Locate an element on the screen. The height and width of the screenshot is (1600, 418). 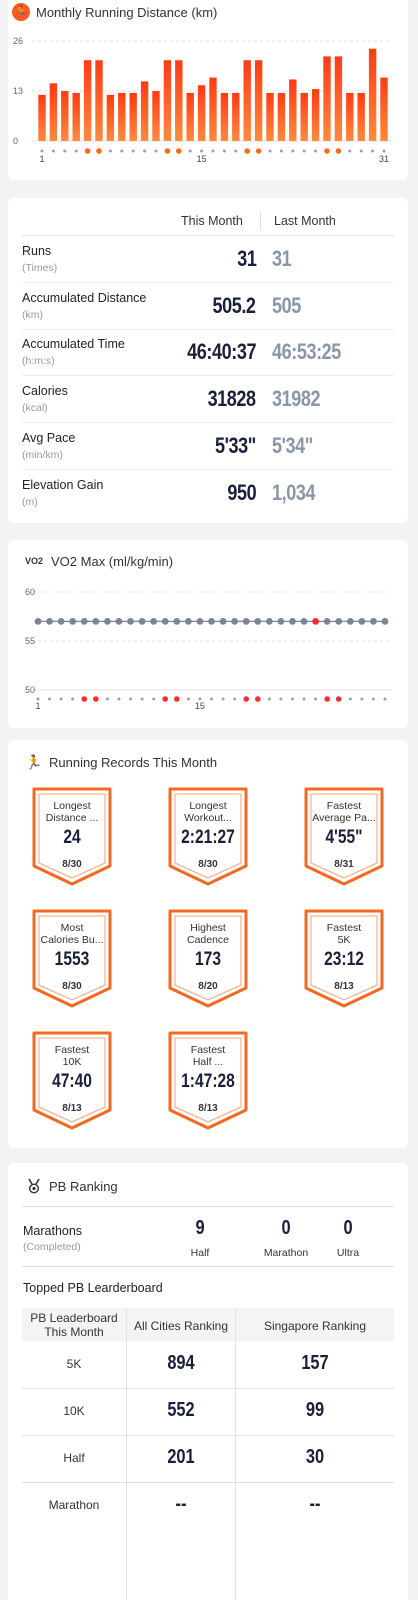
badge-shield-icon is located at coordinates (72, 1080).